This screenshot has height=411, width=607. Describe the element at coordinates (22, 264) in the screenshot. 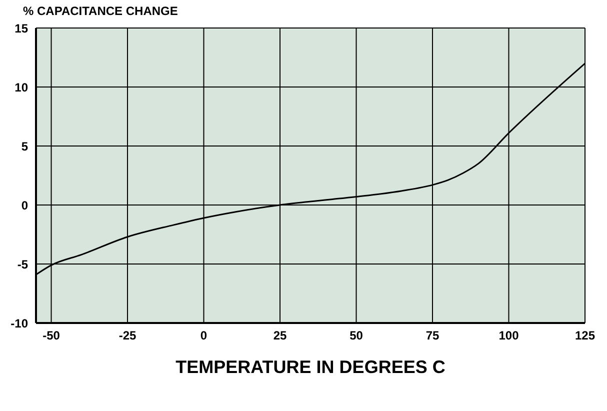

I see `y-tick-label: -5` at that location.